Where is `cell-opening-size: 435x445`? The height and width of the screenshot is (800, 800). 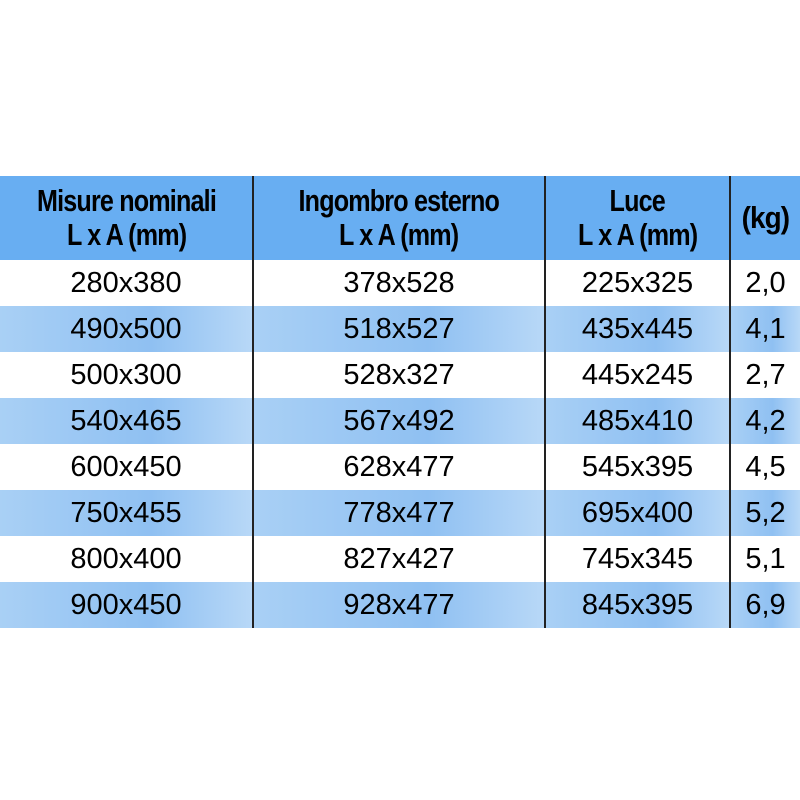
cell-opening-size: 435x445 is located at coordinates (637, 329).